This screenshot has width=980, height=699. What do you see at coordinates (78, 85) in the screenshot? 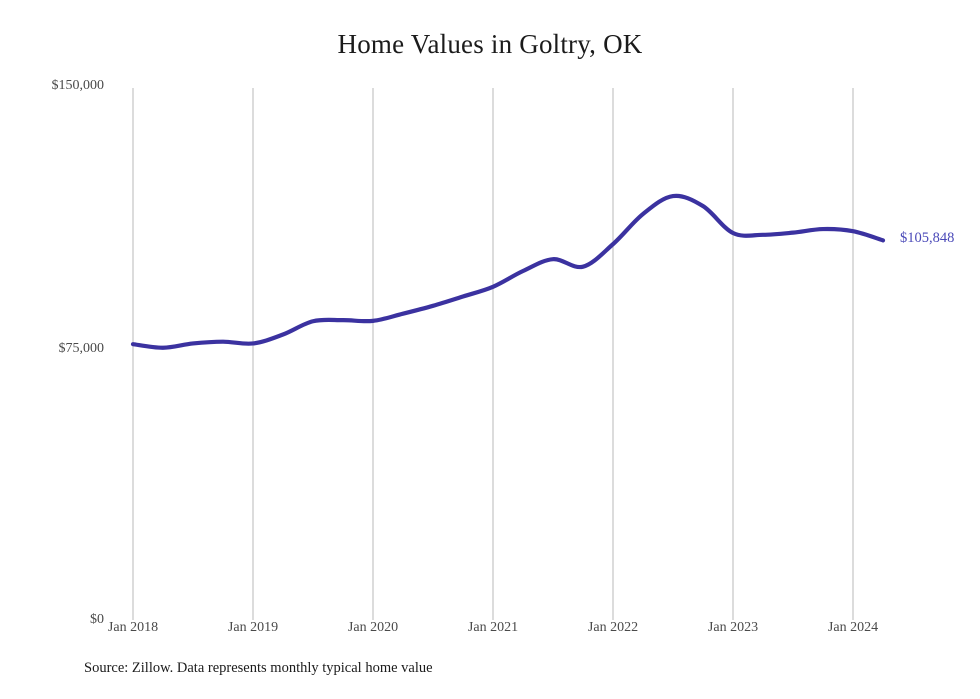
I see `y-axis-tick-150000: $150,000` at bounding box center [78, 85].